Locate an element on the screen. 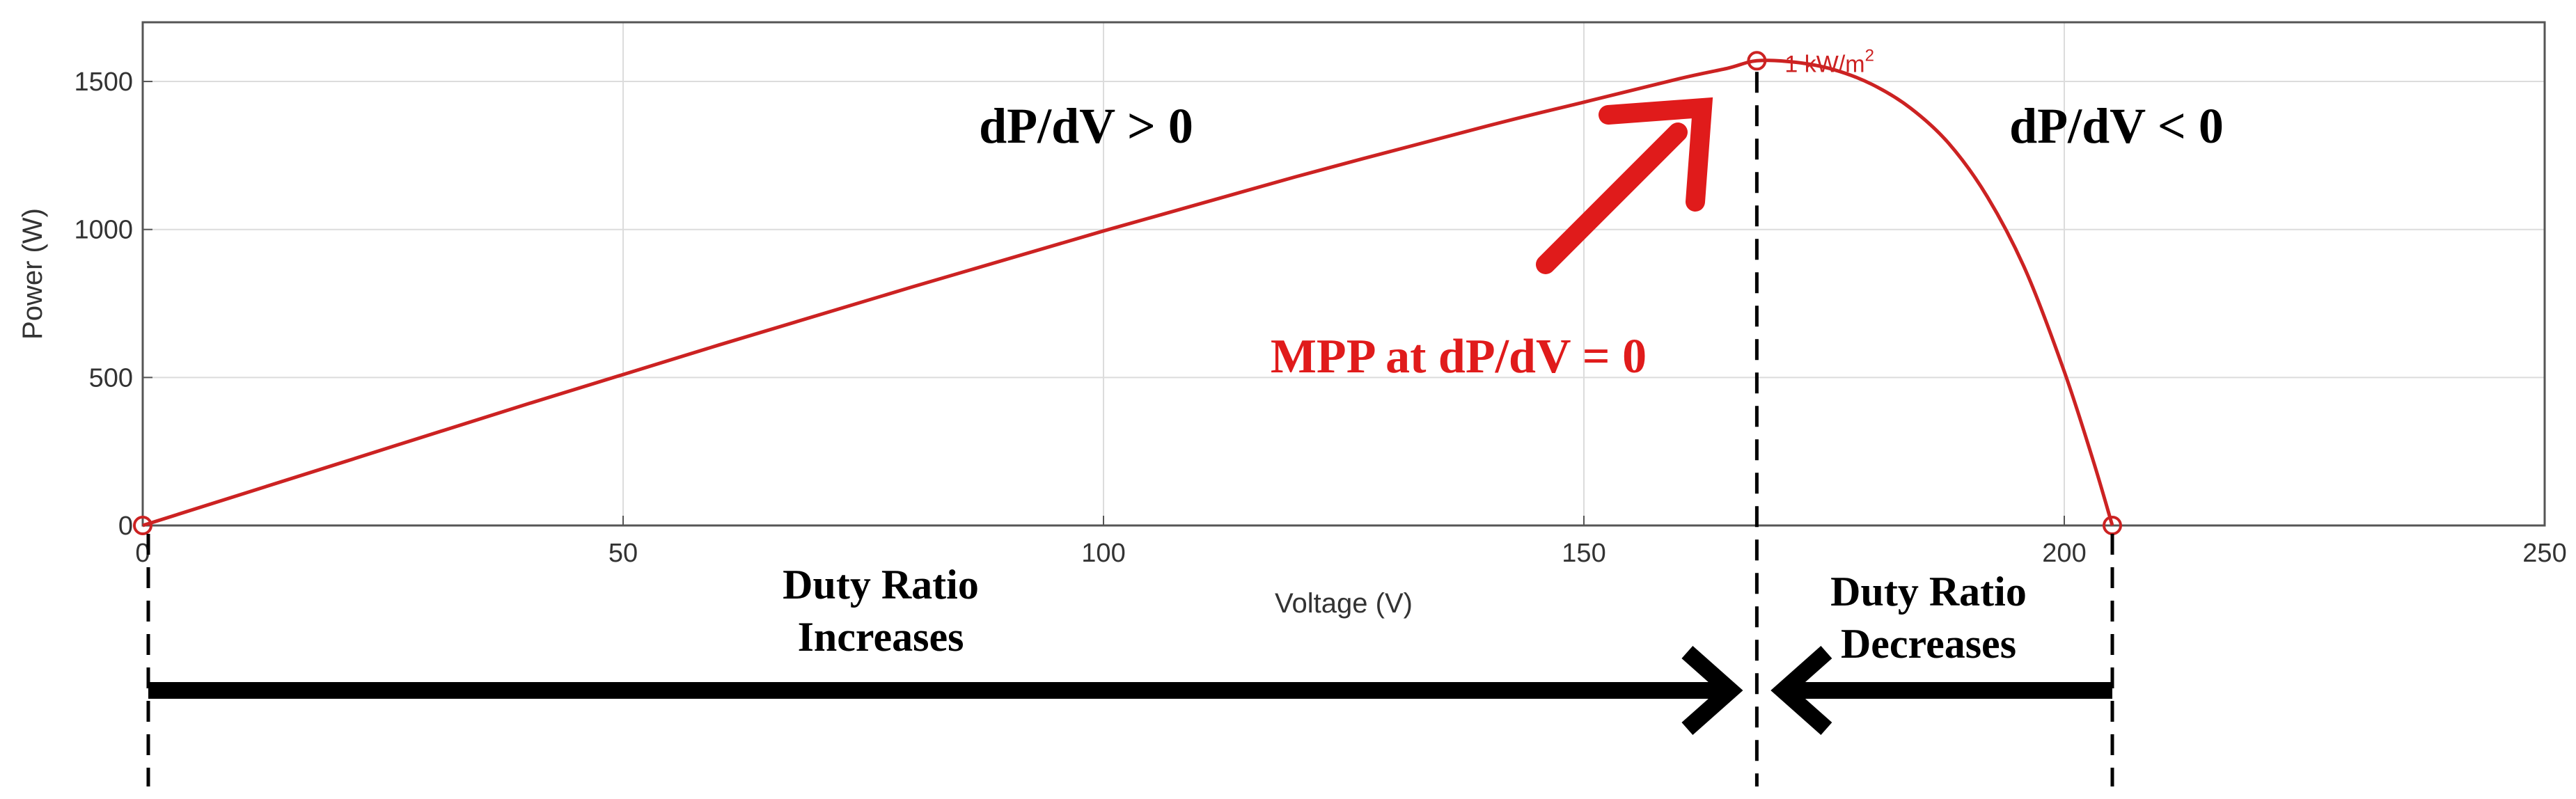 Image resolution: width=2576 pixels, height=799 pixels. x-tick-label: 50 is located at coordinates (623, 553).